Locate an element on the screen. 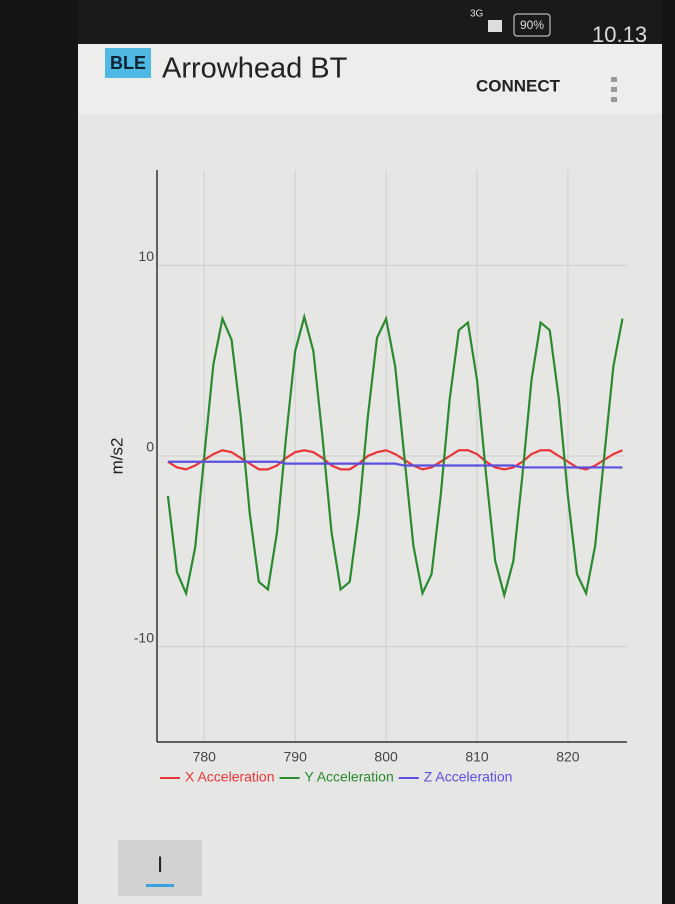 Image resolution: width=675 pixels, height=904 pixels. battery: 90% is located at coordinates (532, 25).